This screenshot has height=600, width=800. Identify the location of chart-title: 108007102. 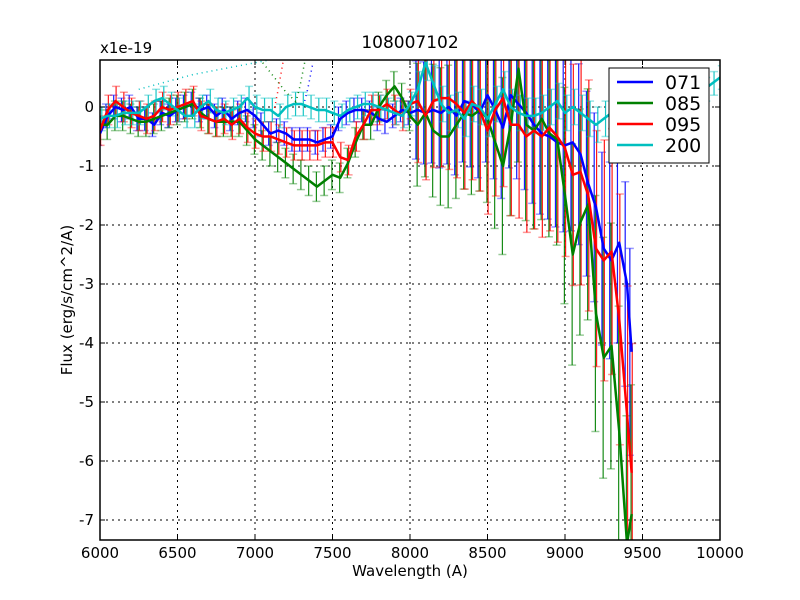
(409, 43).